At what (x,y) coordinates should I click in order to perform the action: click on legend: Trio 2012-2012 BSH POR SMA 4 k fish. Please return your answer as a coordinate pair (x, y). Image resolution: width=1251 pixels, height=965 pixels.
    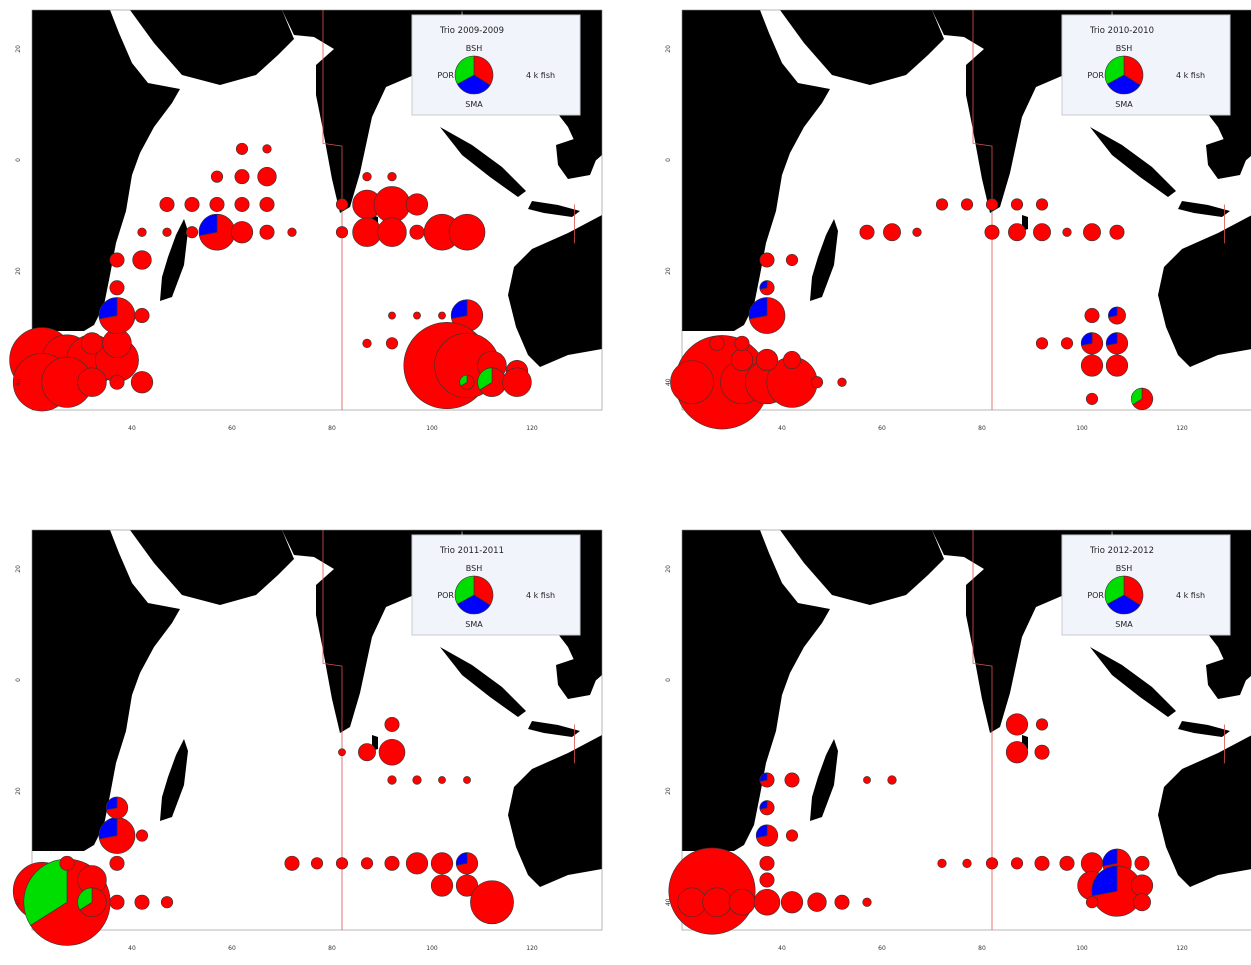
    Looking at the image, I should click on (1146, 585).